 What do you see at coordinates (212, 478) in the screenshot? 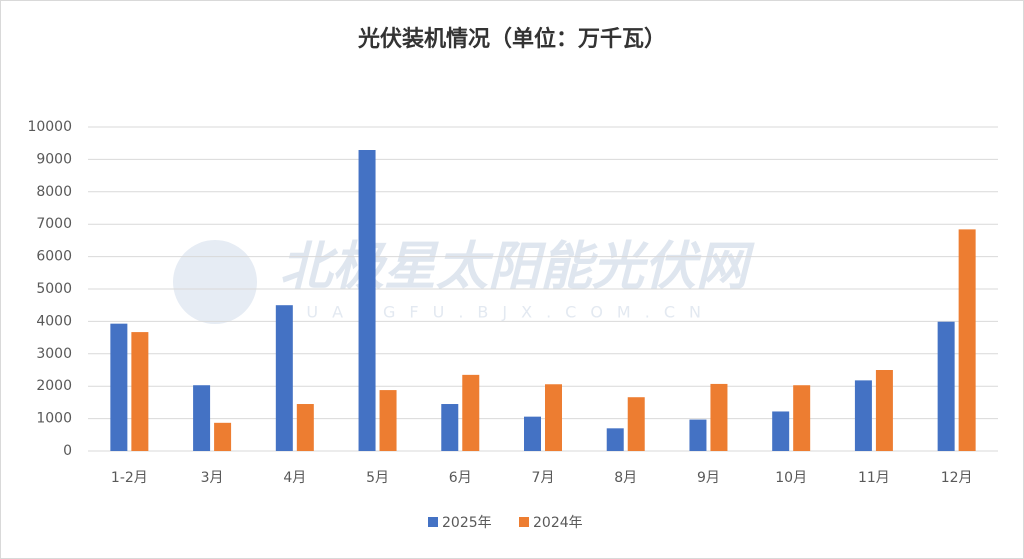
I see `x-tick-label: 3月` at bounding box center [212, 478].